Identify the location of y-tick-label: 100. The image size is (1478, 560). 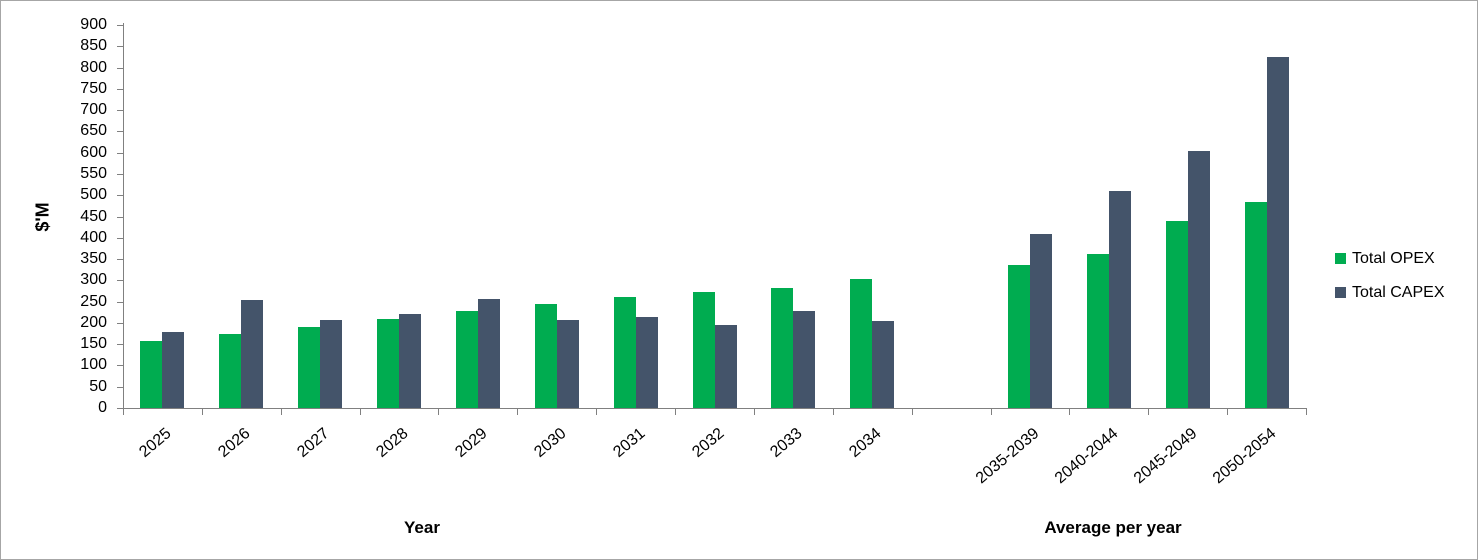
(93, 364).